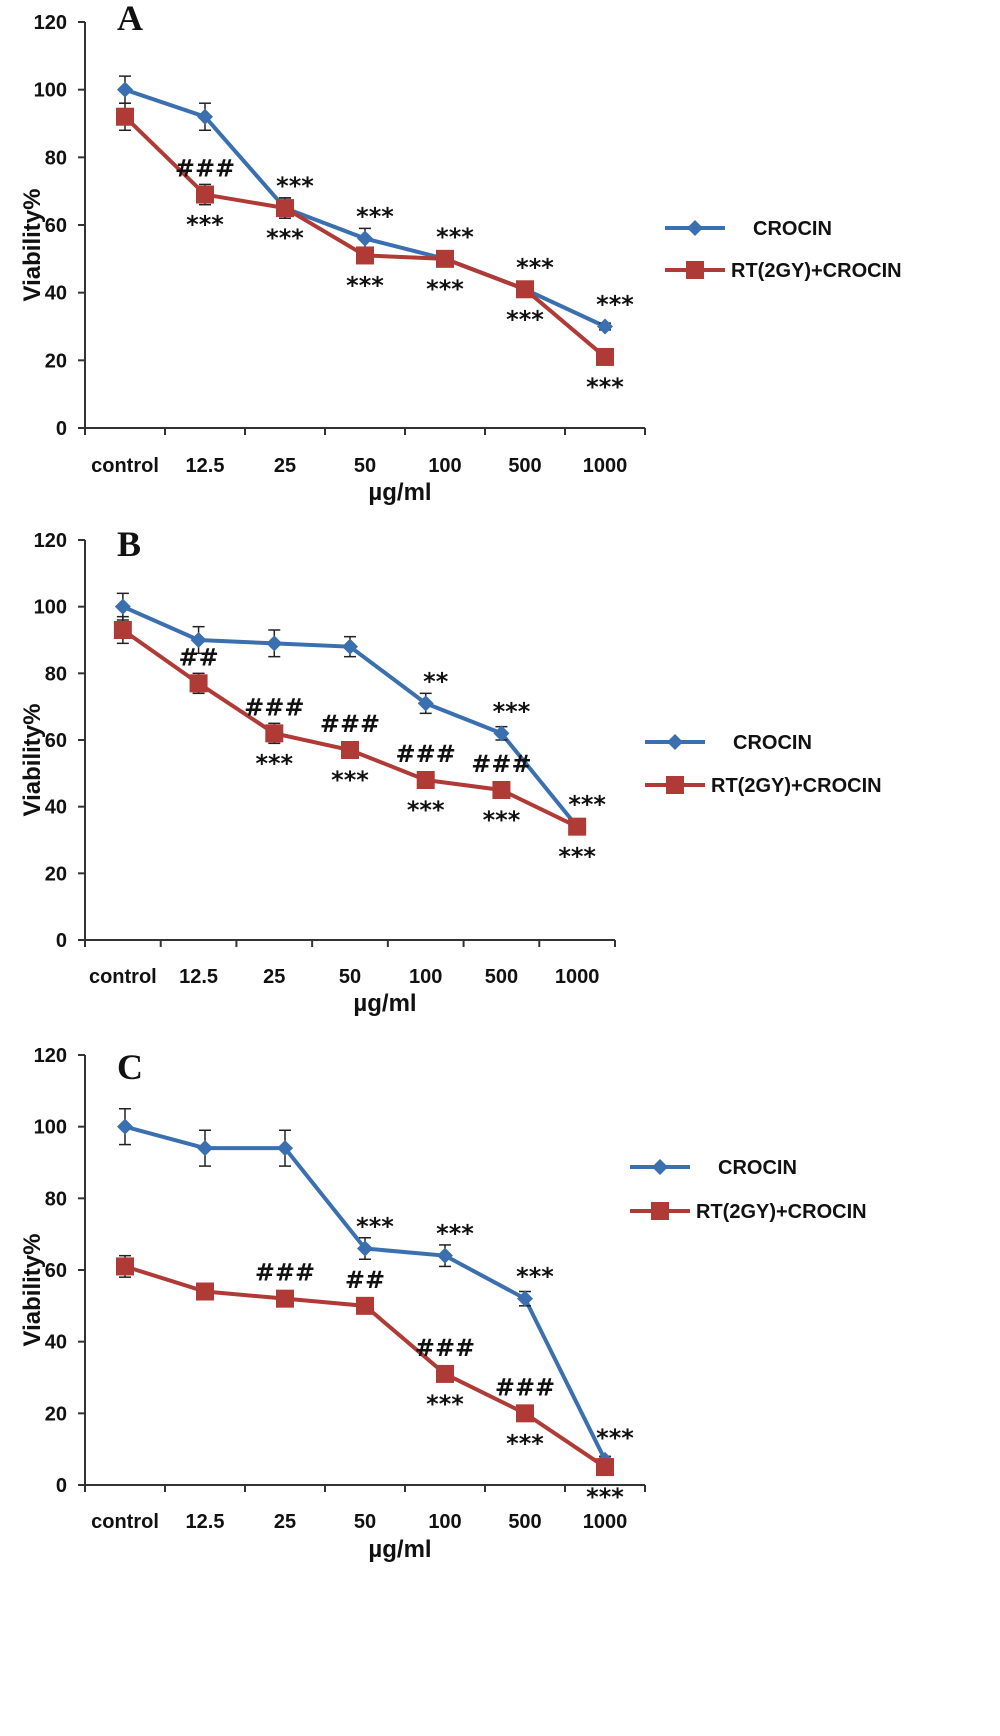 This screenshot has width=1000, height=1736. I want to click on x-axis-title: µg/ml, so click(399, 1549).